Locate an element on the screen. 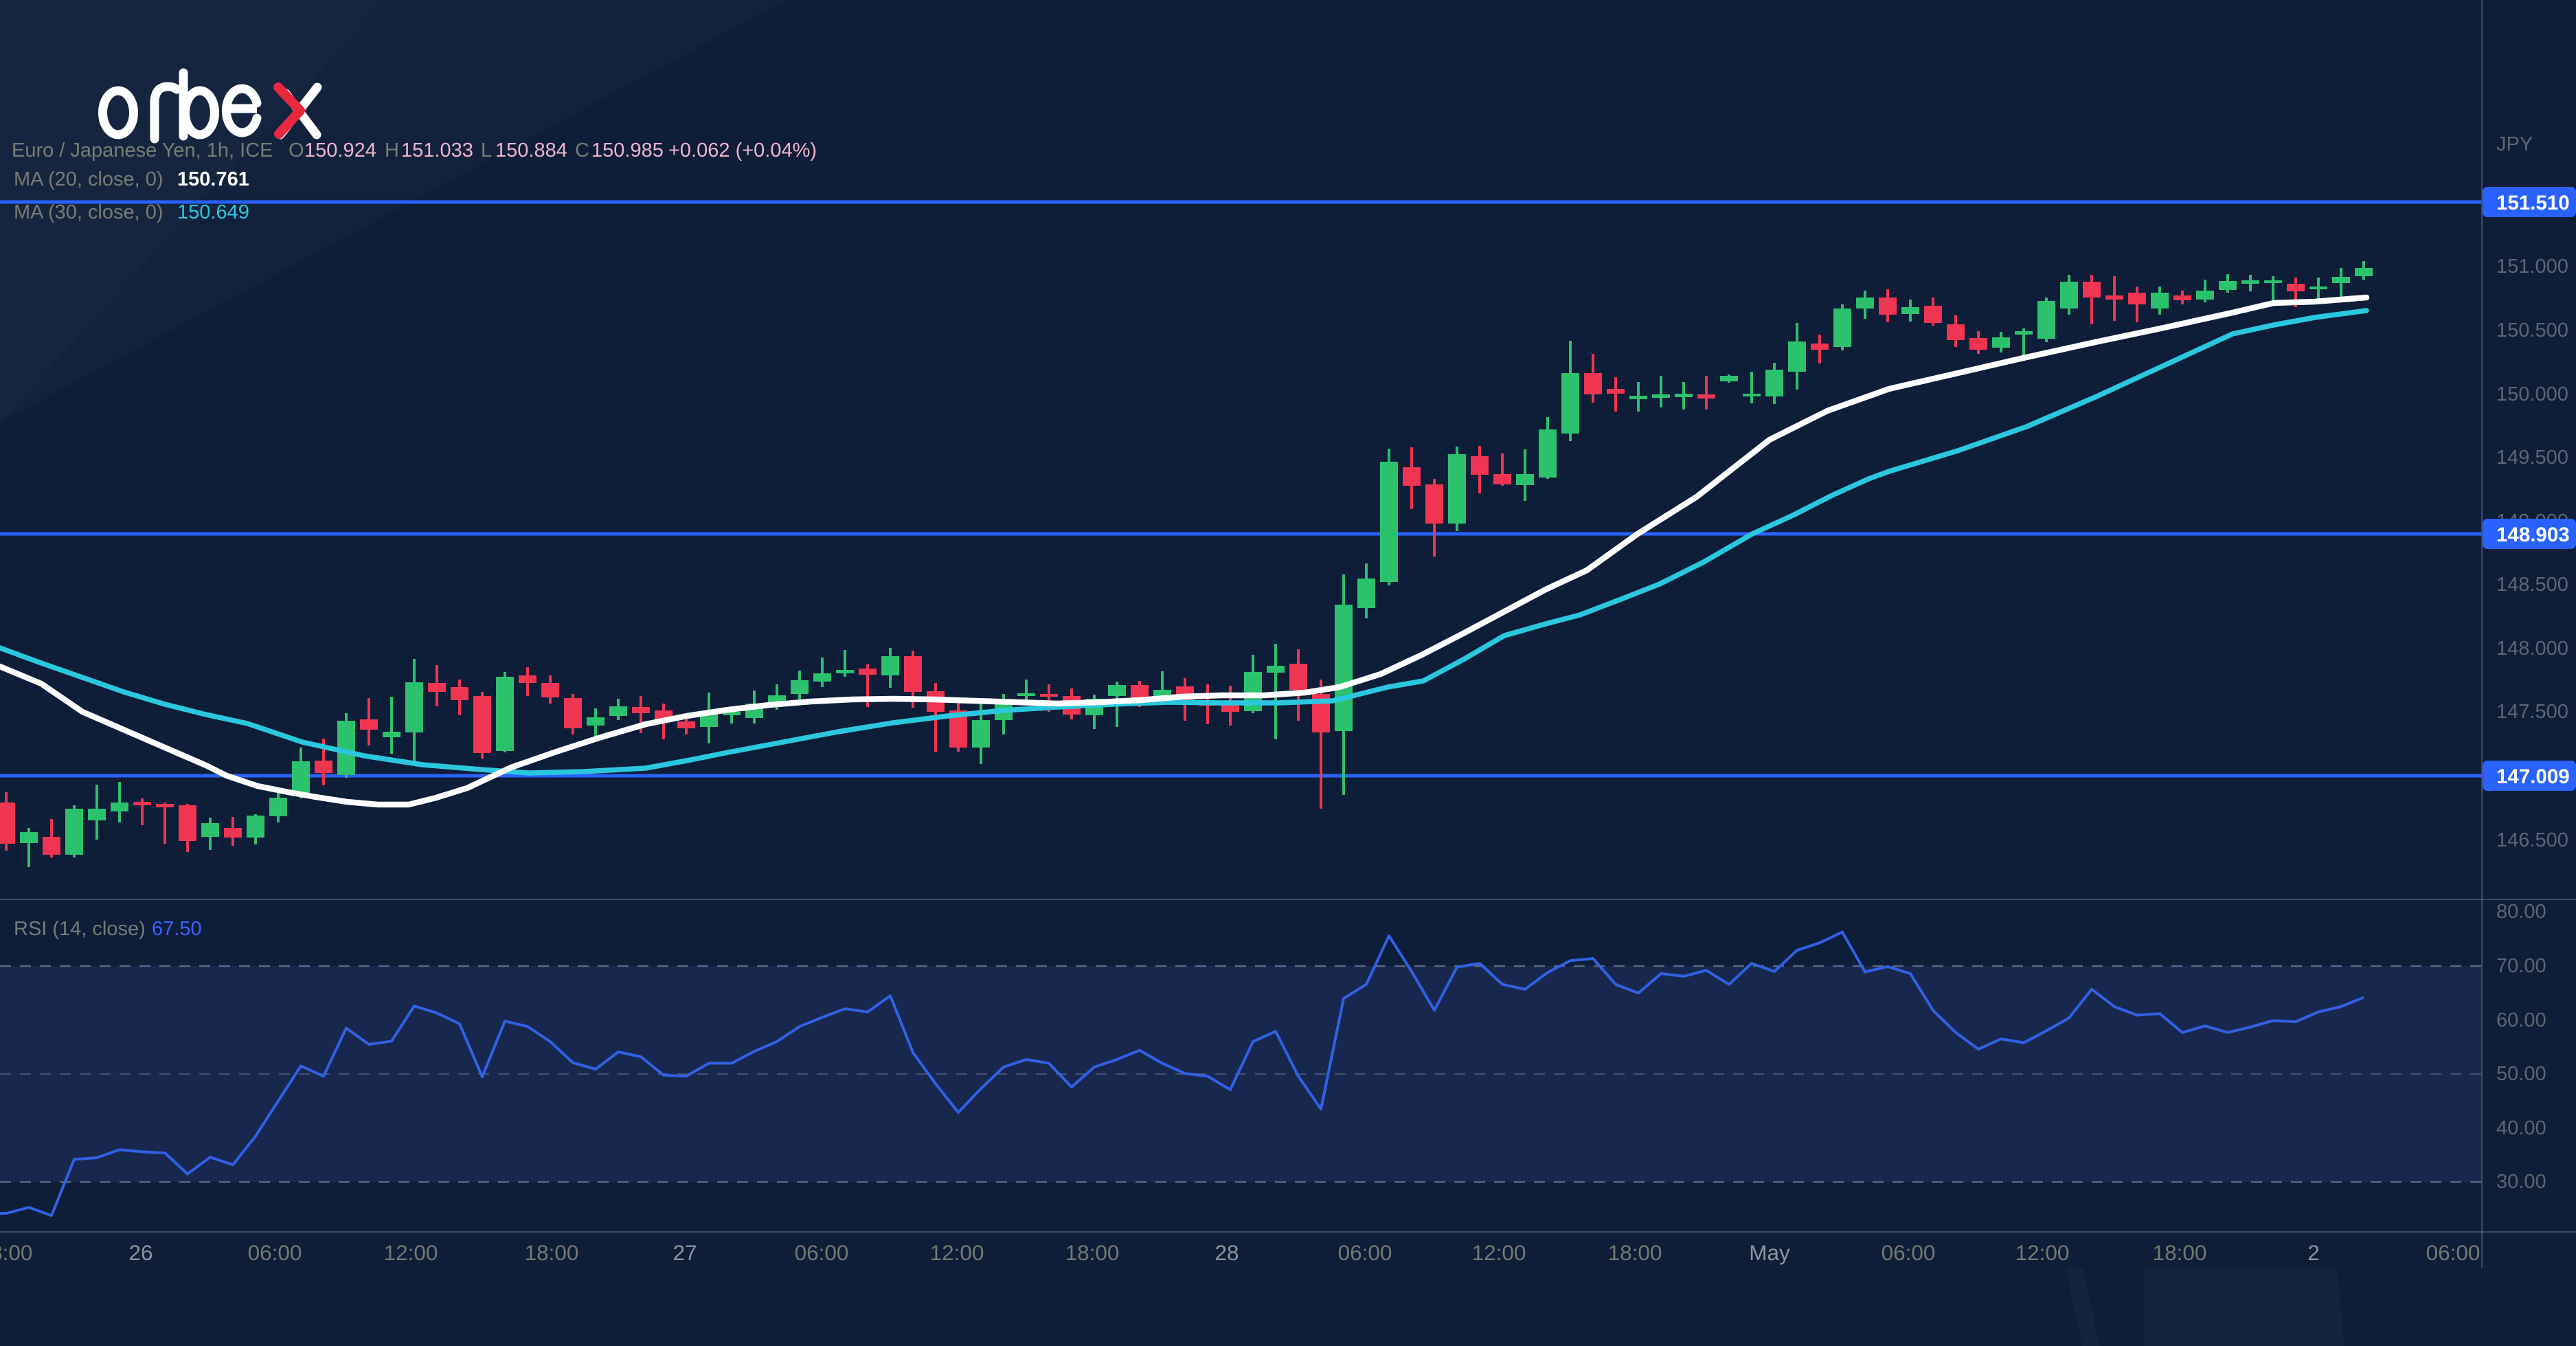 Image resolution: width=2576 pixels, height=1346 pixels. svg-text: 28 is located at coordinates (1226, 1252).